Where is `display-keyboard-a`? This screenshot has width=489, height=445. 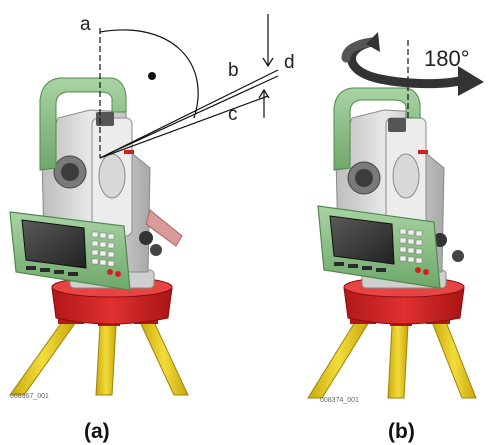 display-keyboard-a is located at coordinates (70, 251).